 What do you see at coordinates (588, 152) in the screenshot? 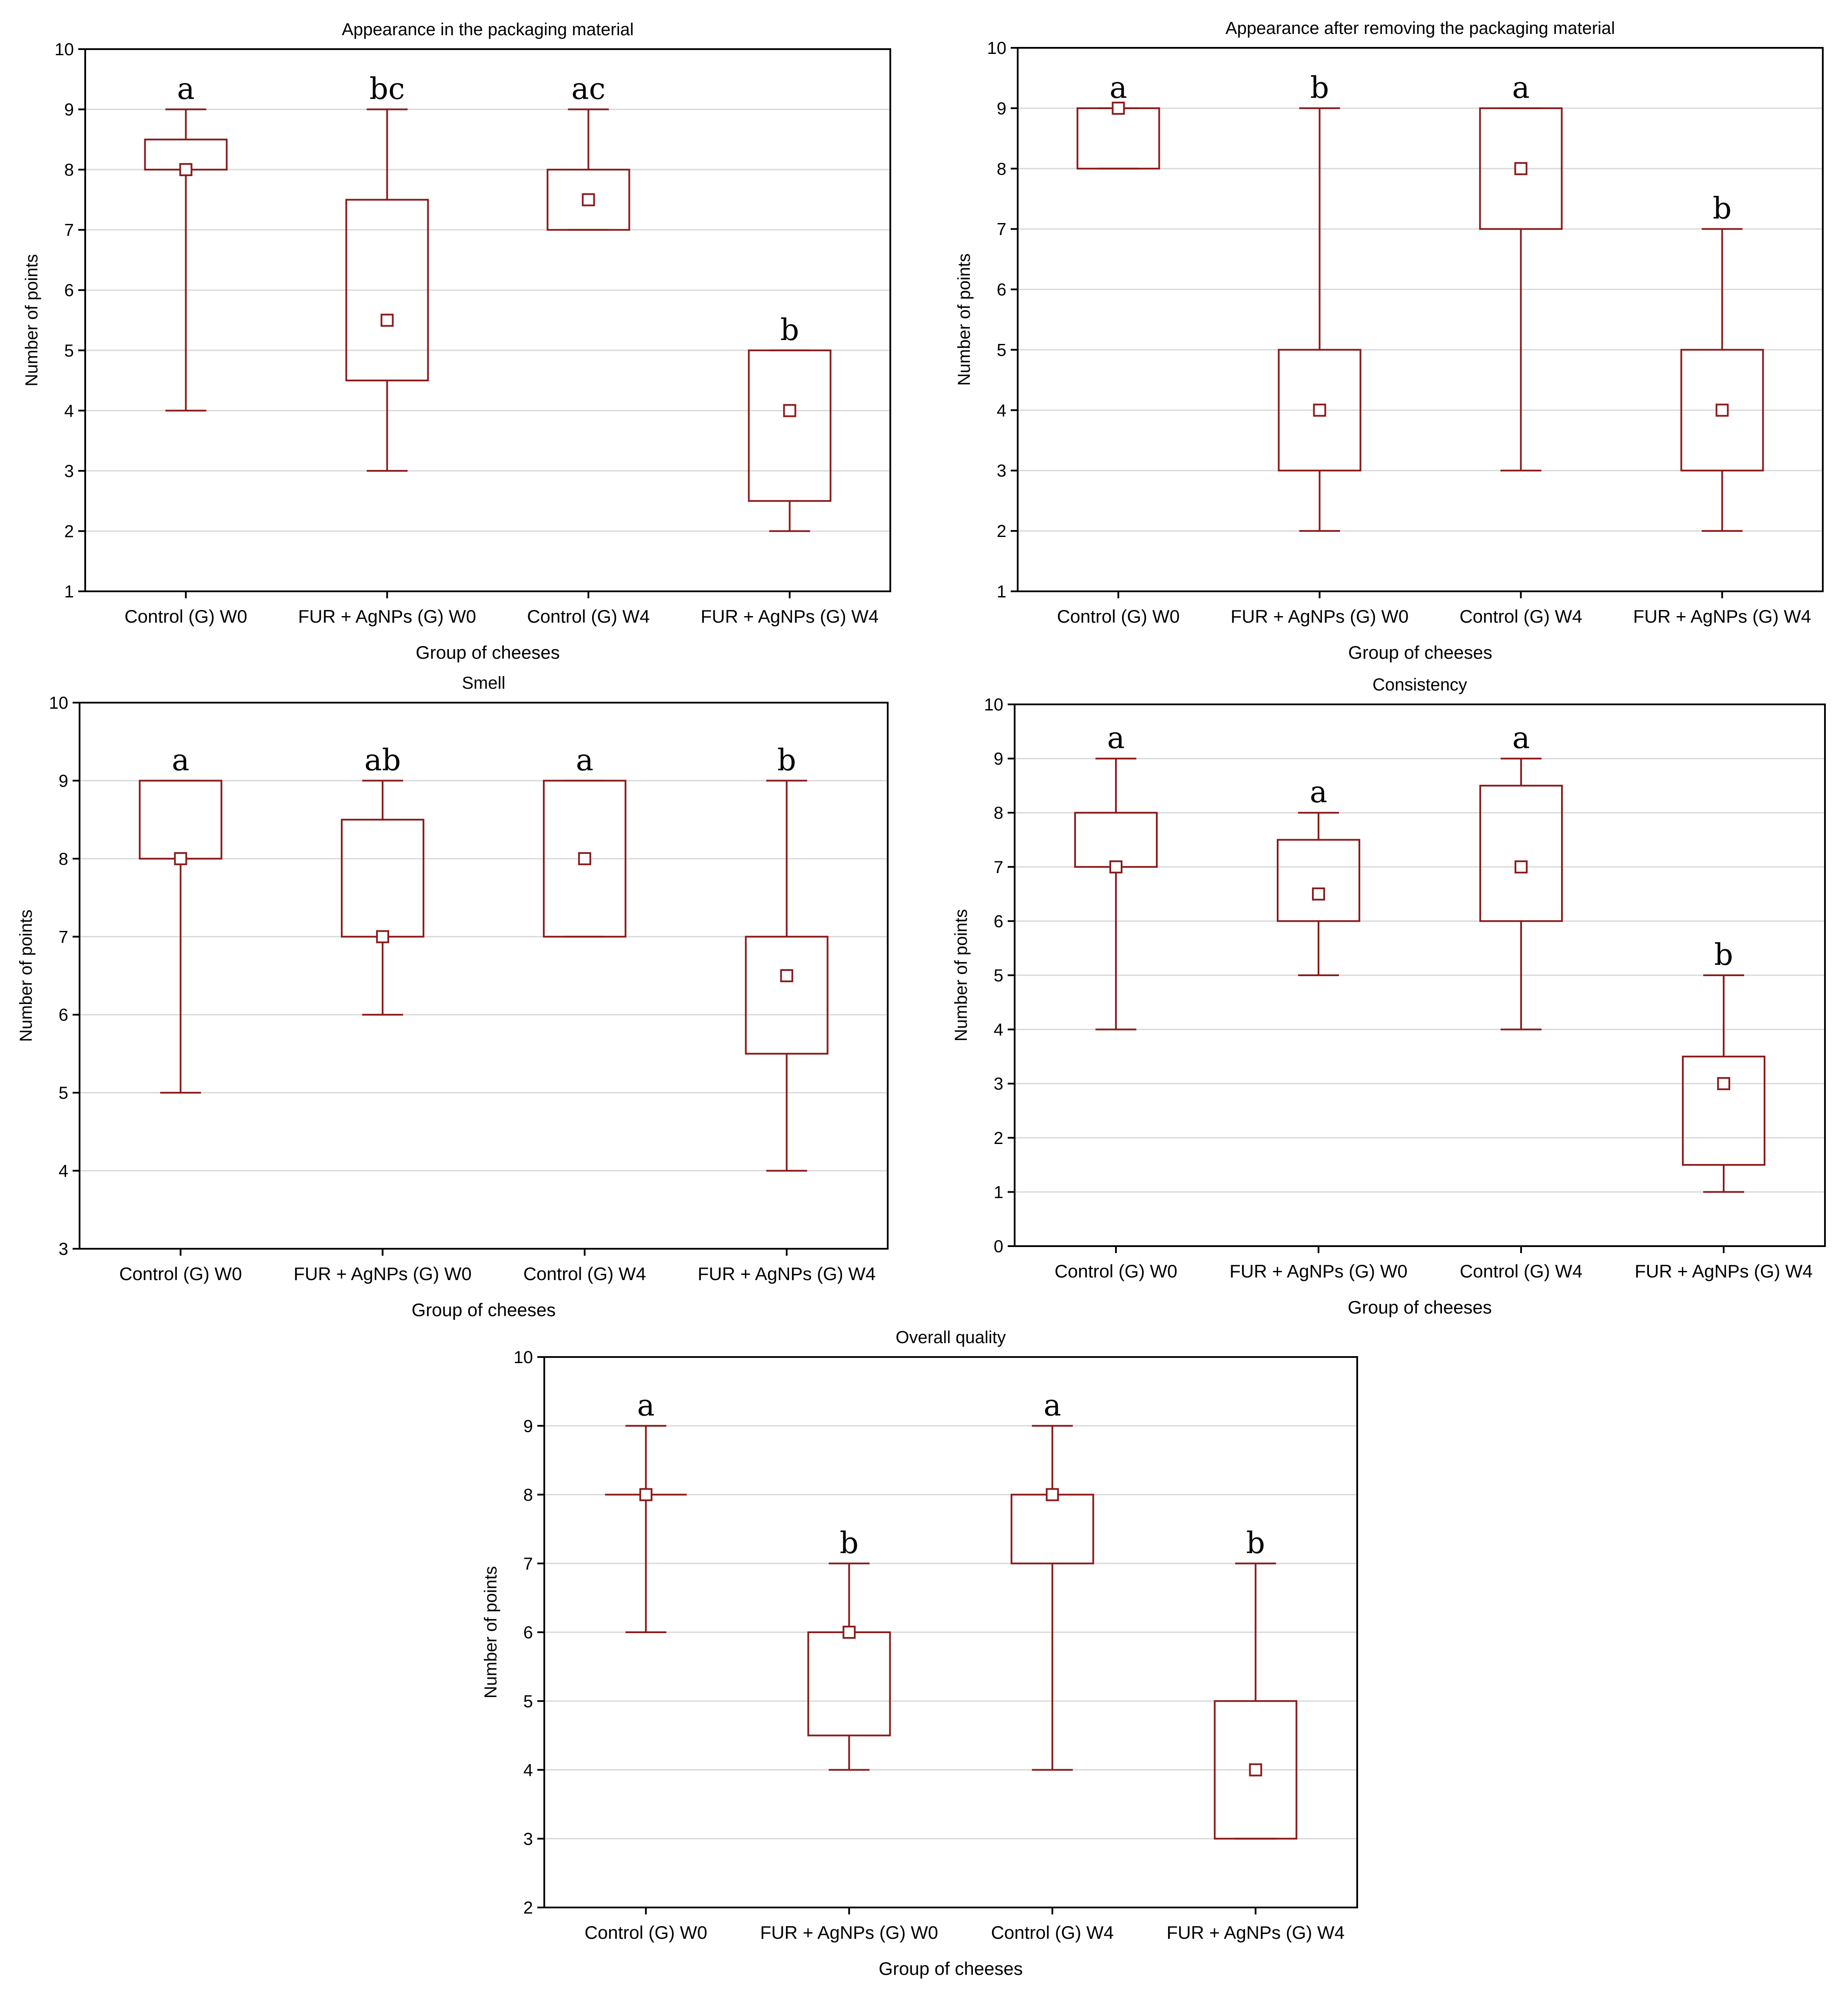
I see `box-group: ac` at bounding box center [588, 152].